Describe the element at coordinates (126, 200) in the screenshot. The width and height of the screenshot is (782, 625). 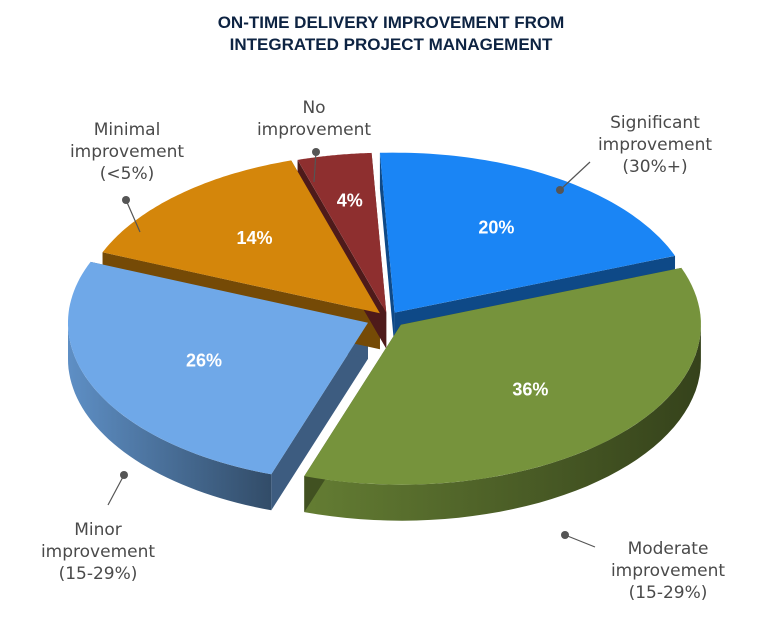
I see `leader-dot-minimal` at that location.